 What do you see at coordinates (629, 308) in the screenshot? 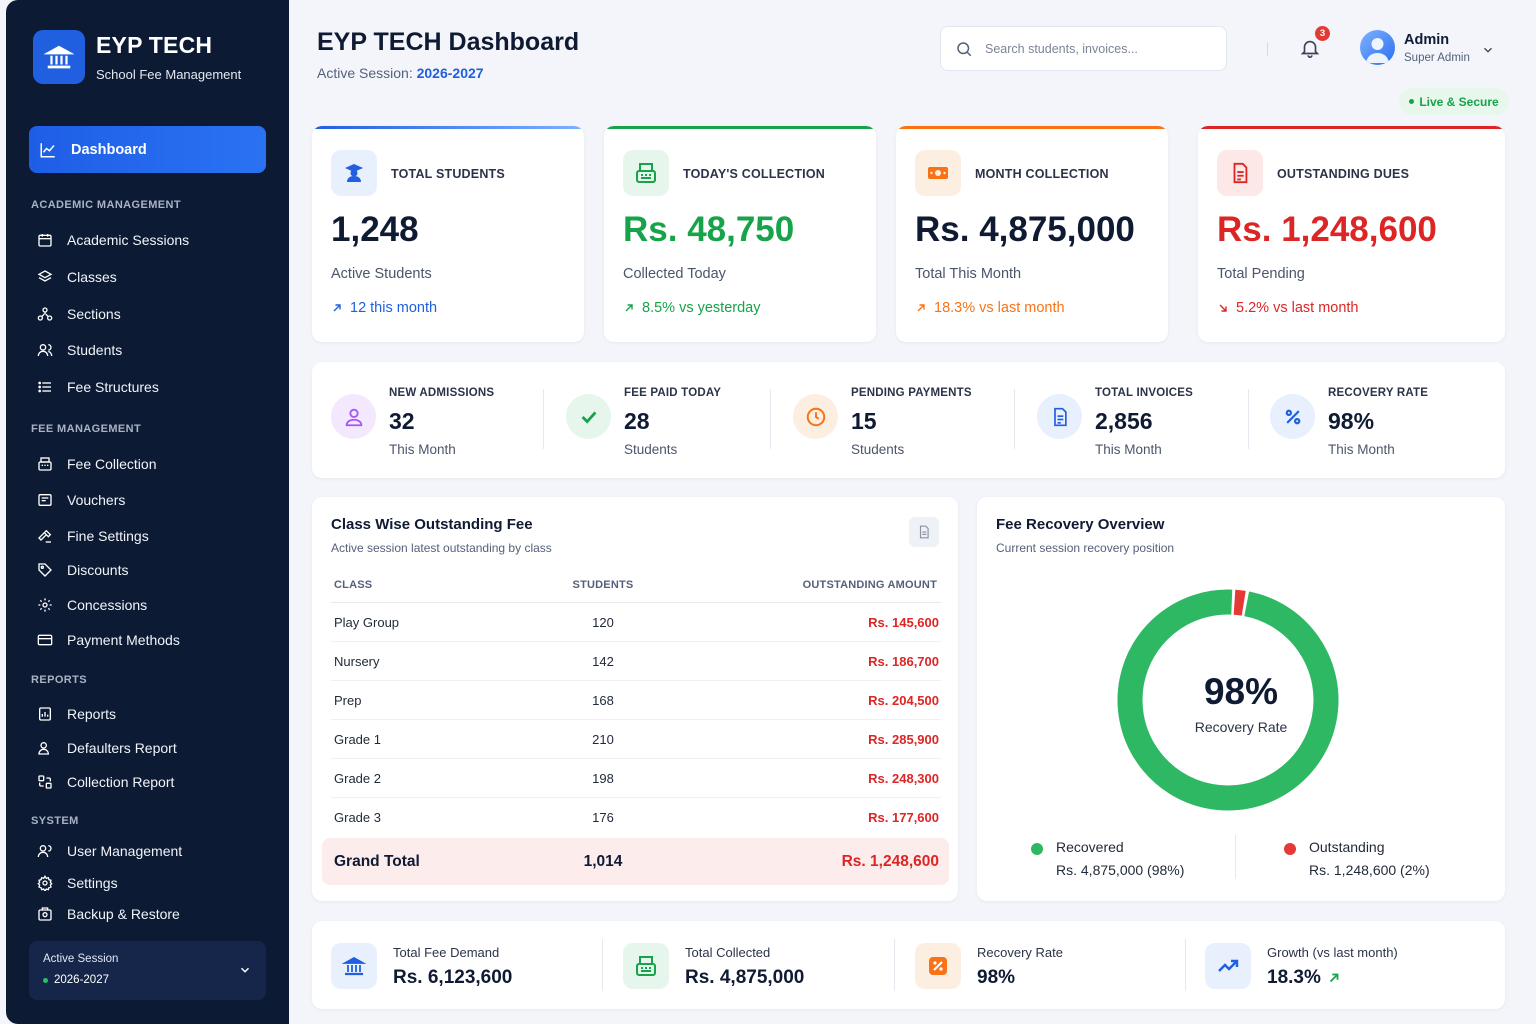
I see `arrow-up-right-icon` at bounding box center [629, 308].